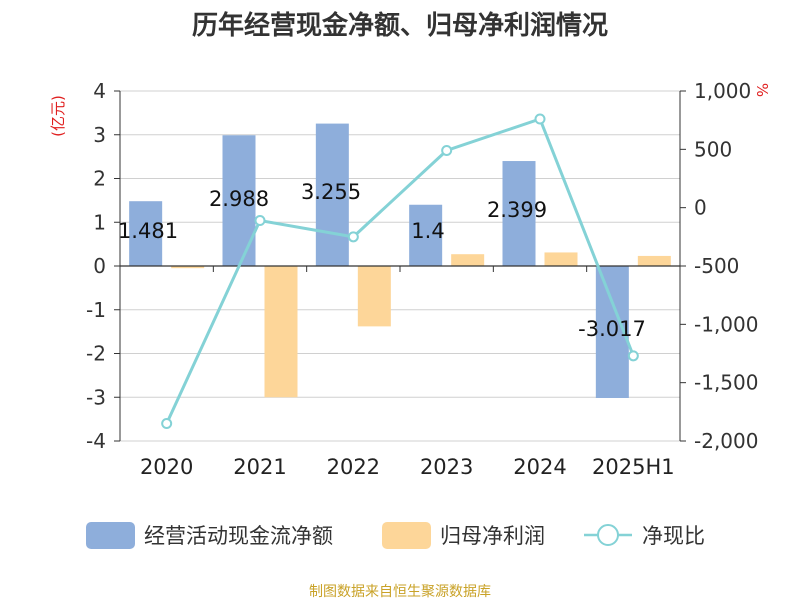 This screenshot has width=800, height=604. Describe the element at coordinates (722, 91) in the screenshot. I see `right-axis-tick-label: 1,000` at that location.